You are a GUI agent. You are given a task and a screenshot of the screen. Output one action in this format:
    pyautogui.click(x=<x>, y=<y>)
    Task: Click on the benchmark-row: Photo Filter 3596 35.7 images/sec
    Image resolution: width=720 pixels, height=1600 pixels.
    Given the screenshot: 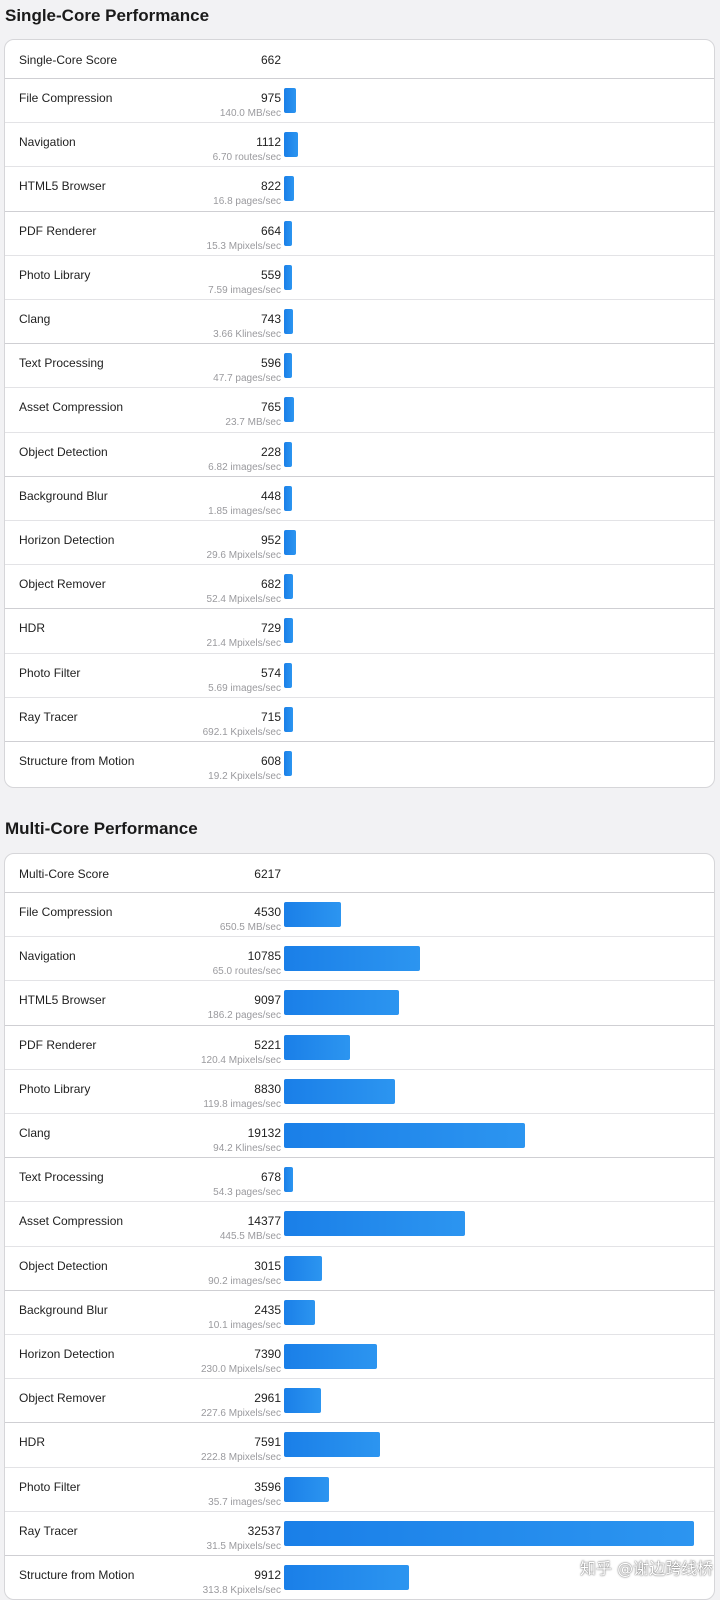 What is the action you would take?
    pyautogui.click(x=359, y=1490)
    